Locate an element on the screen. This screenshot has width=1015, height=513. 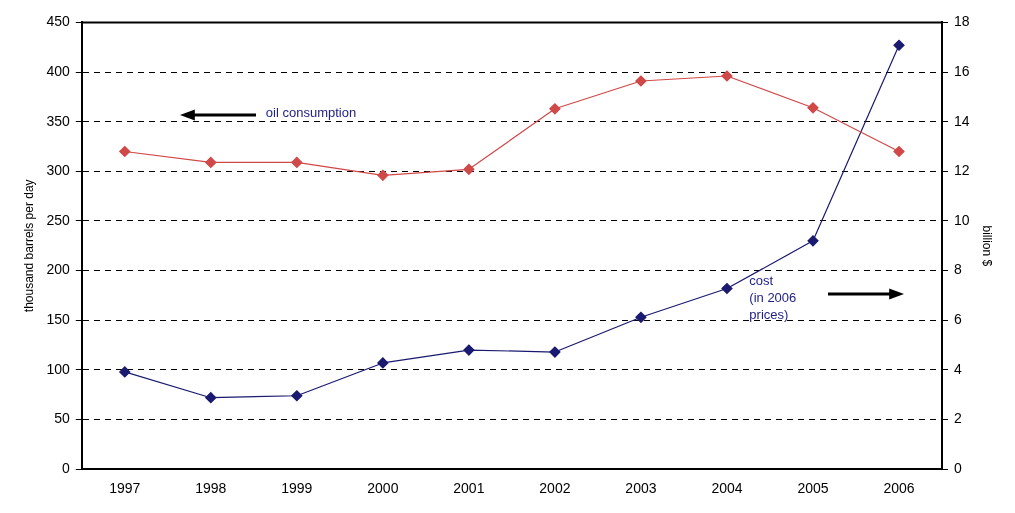
y-tick-label: 300 is located at coordinates (58, 170).